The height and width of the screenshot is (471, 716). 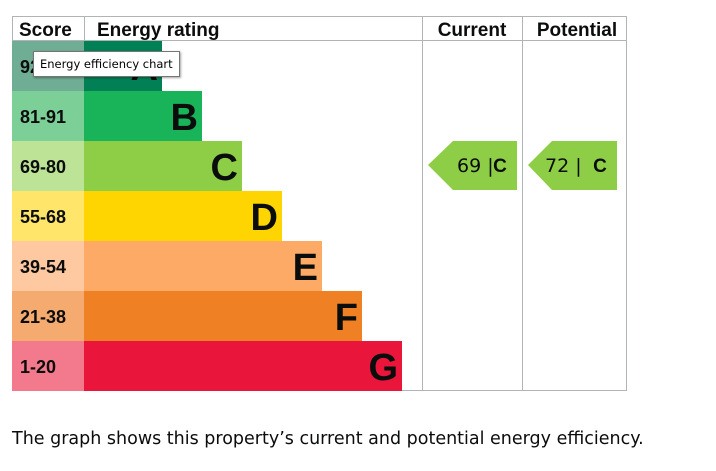 What do you see at coordinates (38, 367) in the screenshot?
I see `score-label: 1-20` at bounding box center [38, 367].